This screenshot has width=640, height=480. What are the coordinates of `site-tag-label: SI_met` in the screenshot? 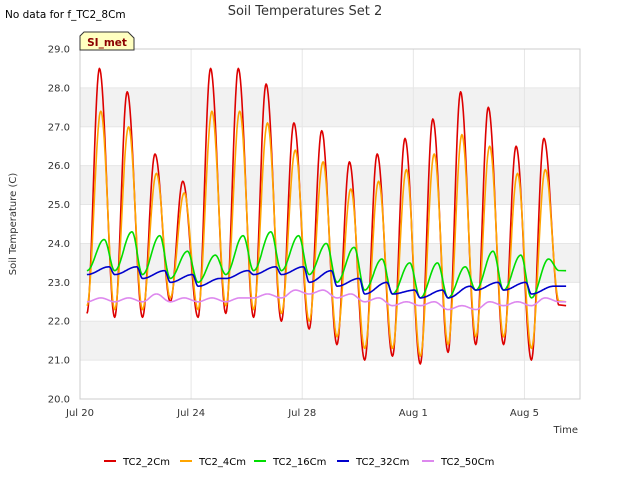 It's located at (107, 43).